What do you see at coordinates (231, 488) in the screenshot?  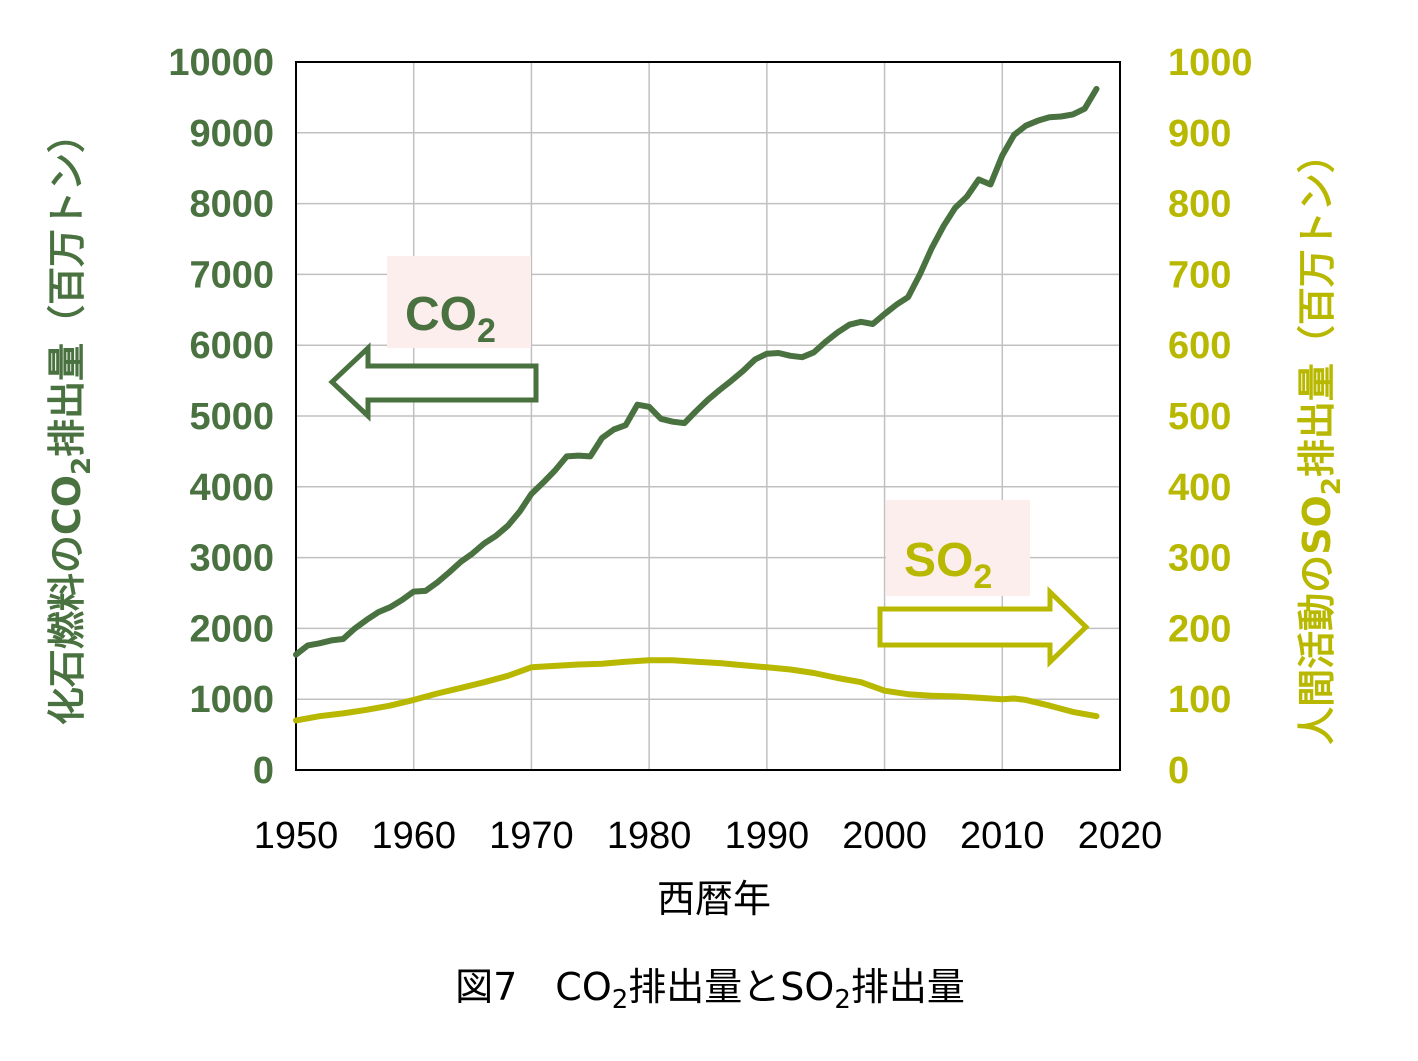 I see `left-axis-tick-label: 4000` at bounding box center [231, 488].